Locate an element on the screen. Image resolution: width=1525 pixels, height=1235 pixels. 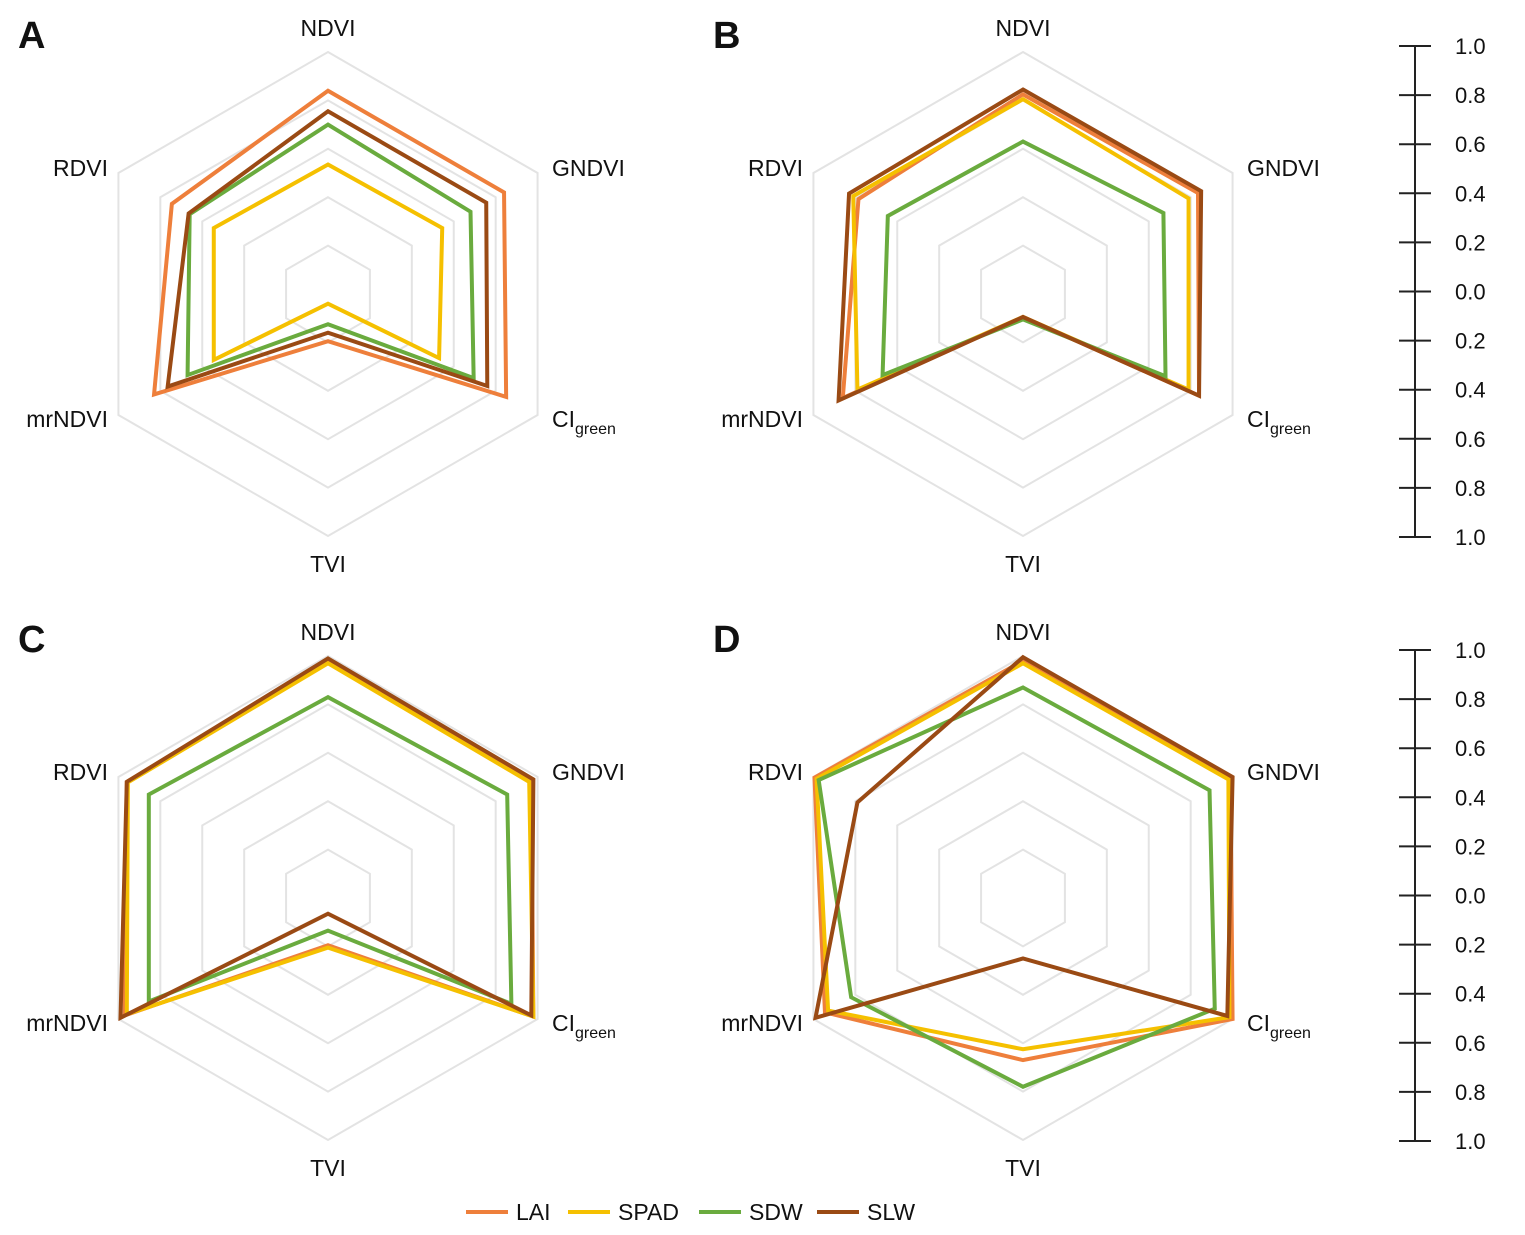
legend-label: SDW is located at coordinates (776, 1212).